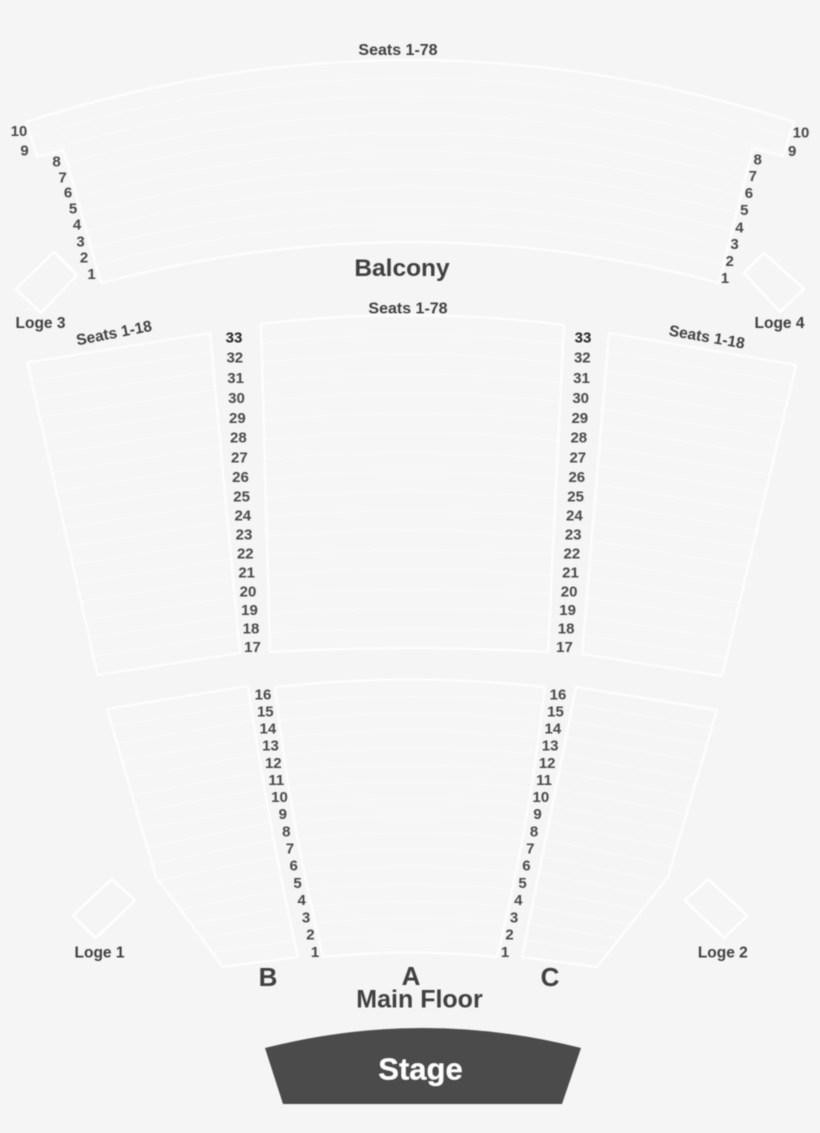 This screenshot has width=820, height=1133. I want to click on svg-text: C, so click(550, 977).